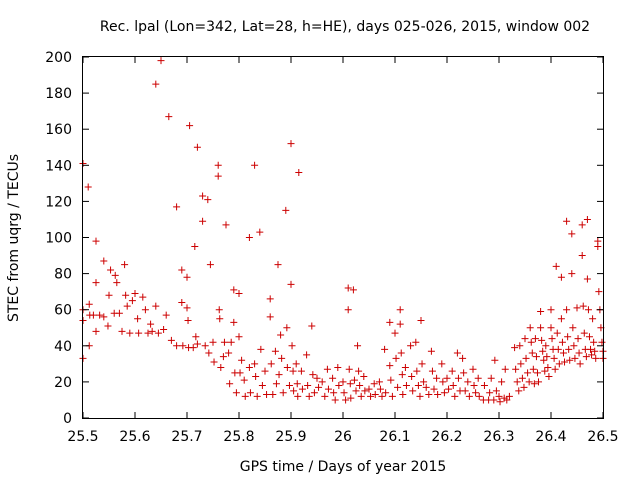 This screenshot has width=640, height=480. What do you see at coordinates (82, 437) in the screenshot?
I see `x-tick-label: 25.5` at bounding box center [82, 437].